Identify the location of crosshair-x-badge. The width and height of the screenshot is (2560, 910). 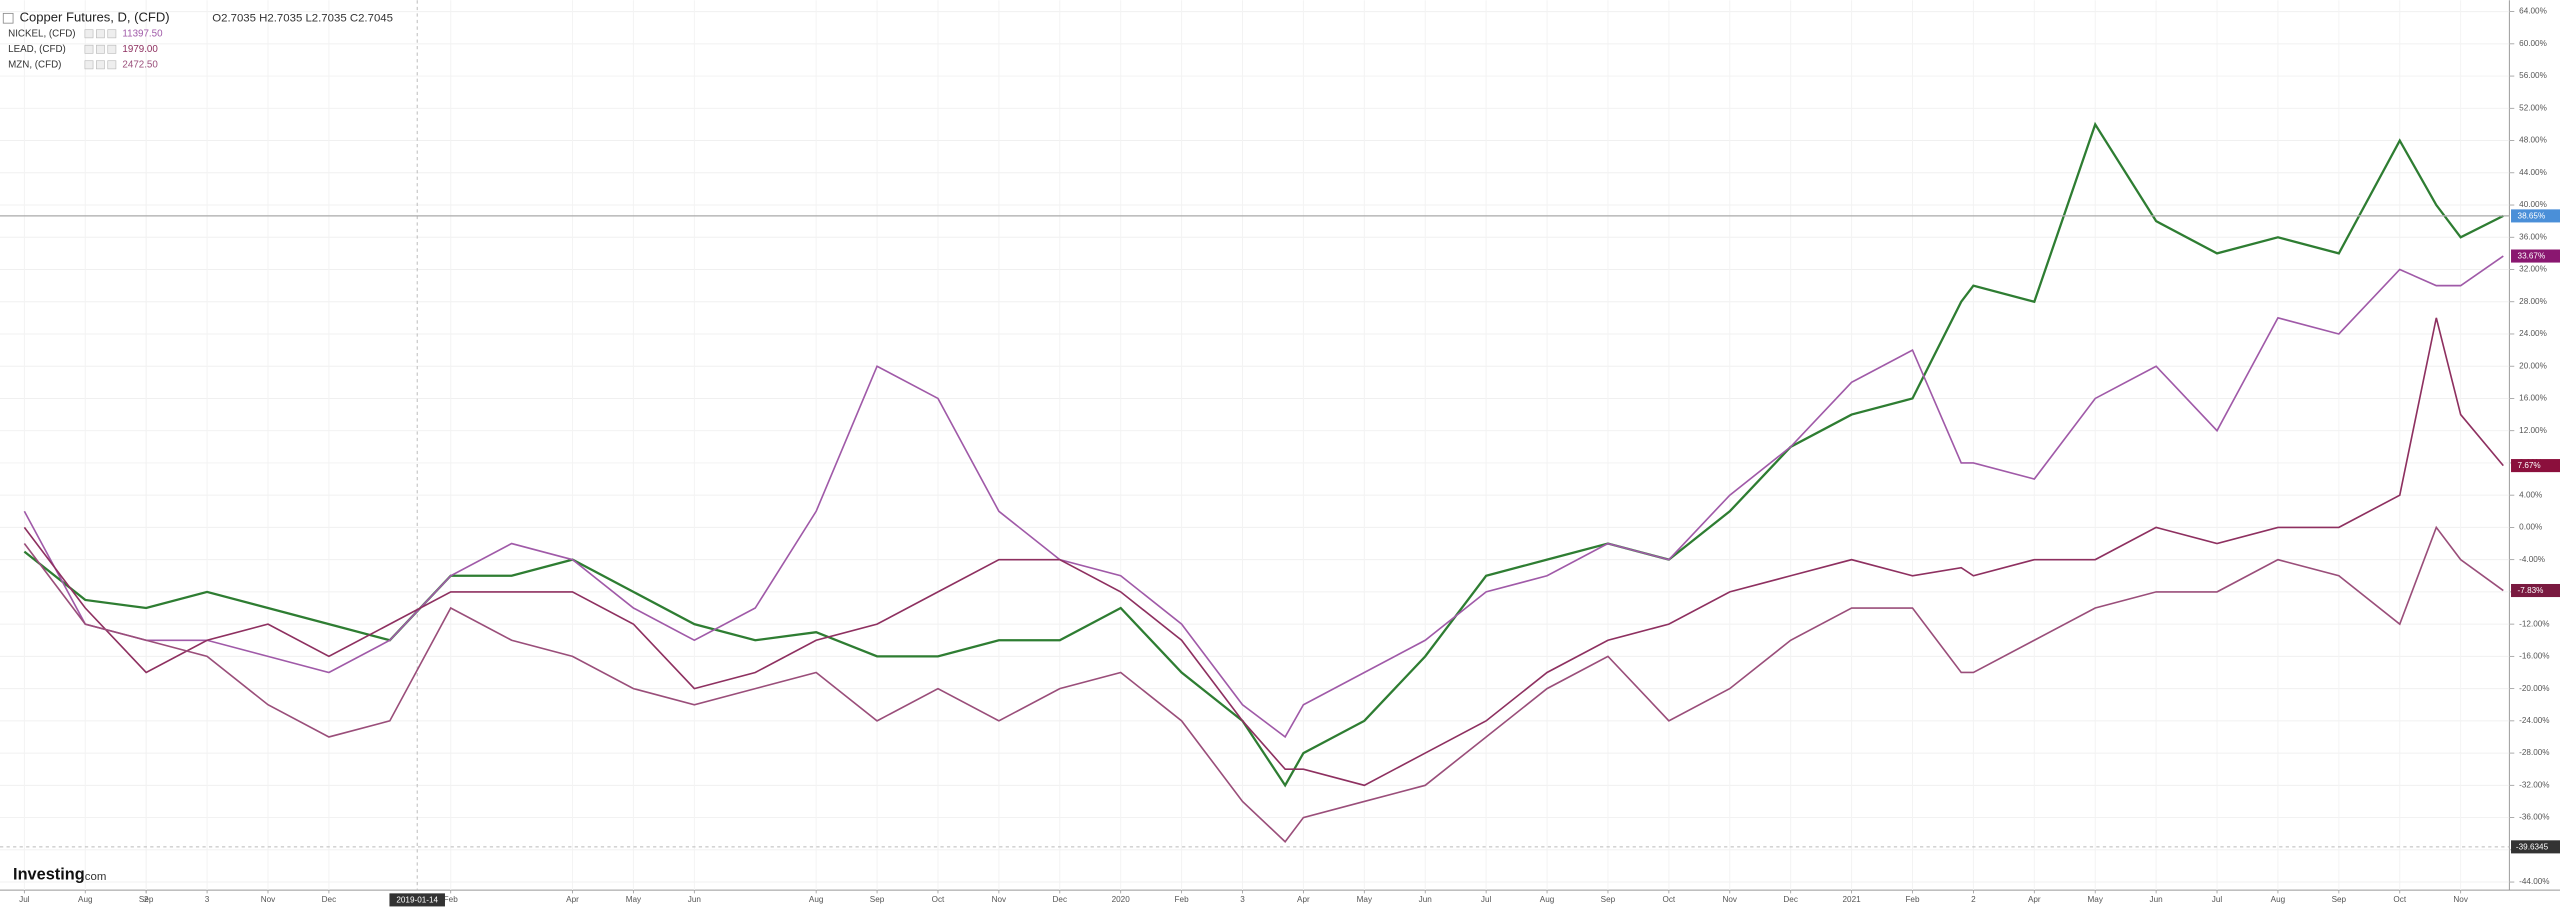
(417, 900).